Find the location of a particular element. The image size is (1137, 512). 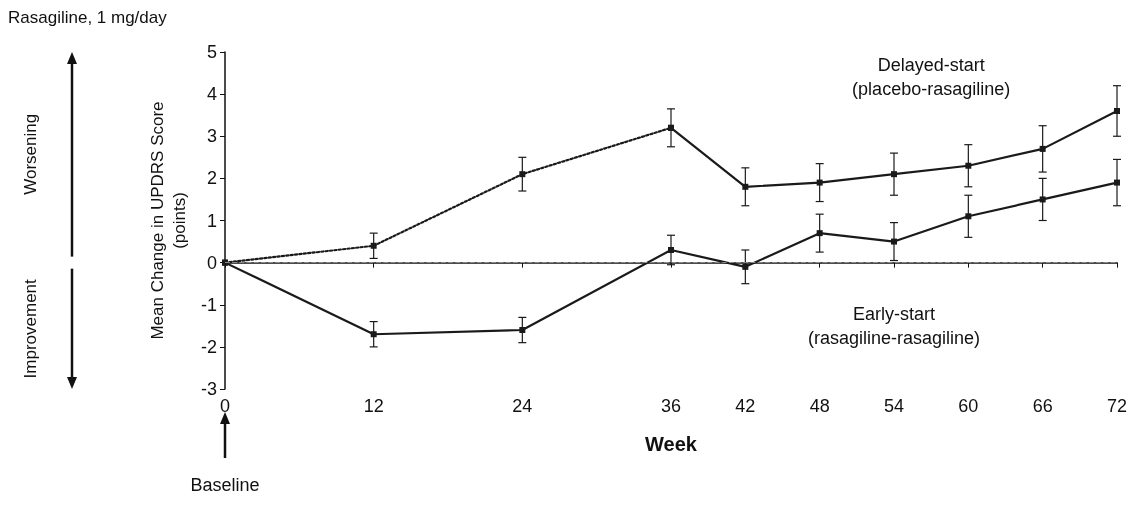

x-tick-label: 12 is located at coordinates (373, 406).